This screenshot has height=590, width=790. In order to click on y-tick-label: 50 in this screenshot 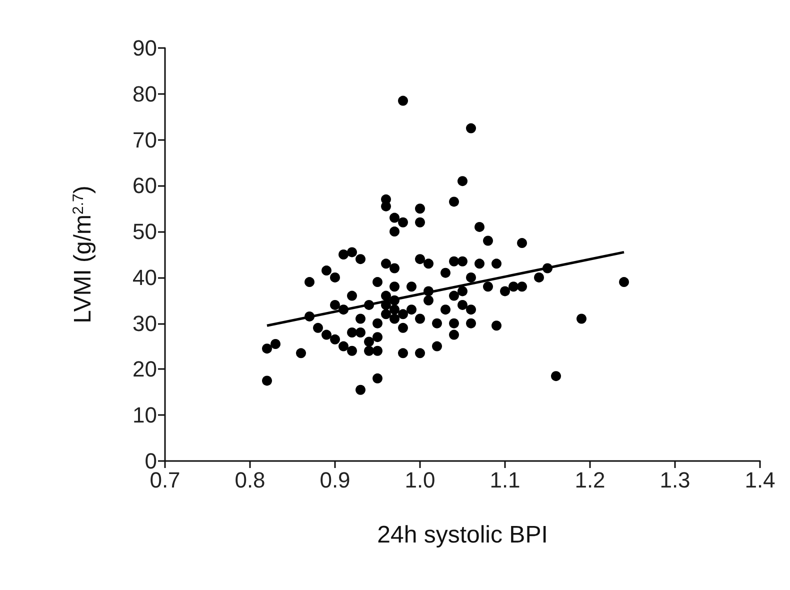, I will do `click(144, 231)`.